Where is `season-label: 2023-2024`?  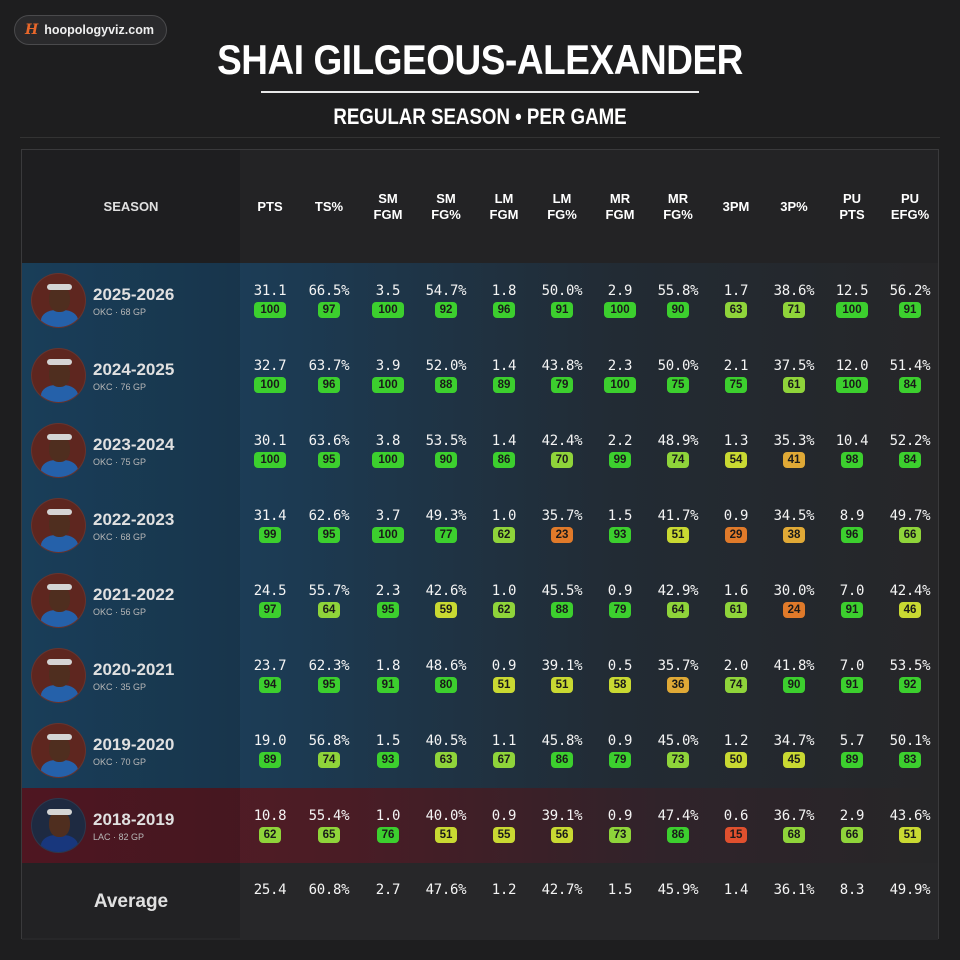 season-label: 2023-2024 is located at coordinates (134, 444).